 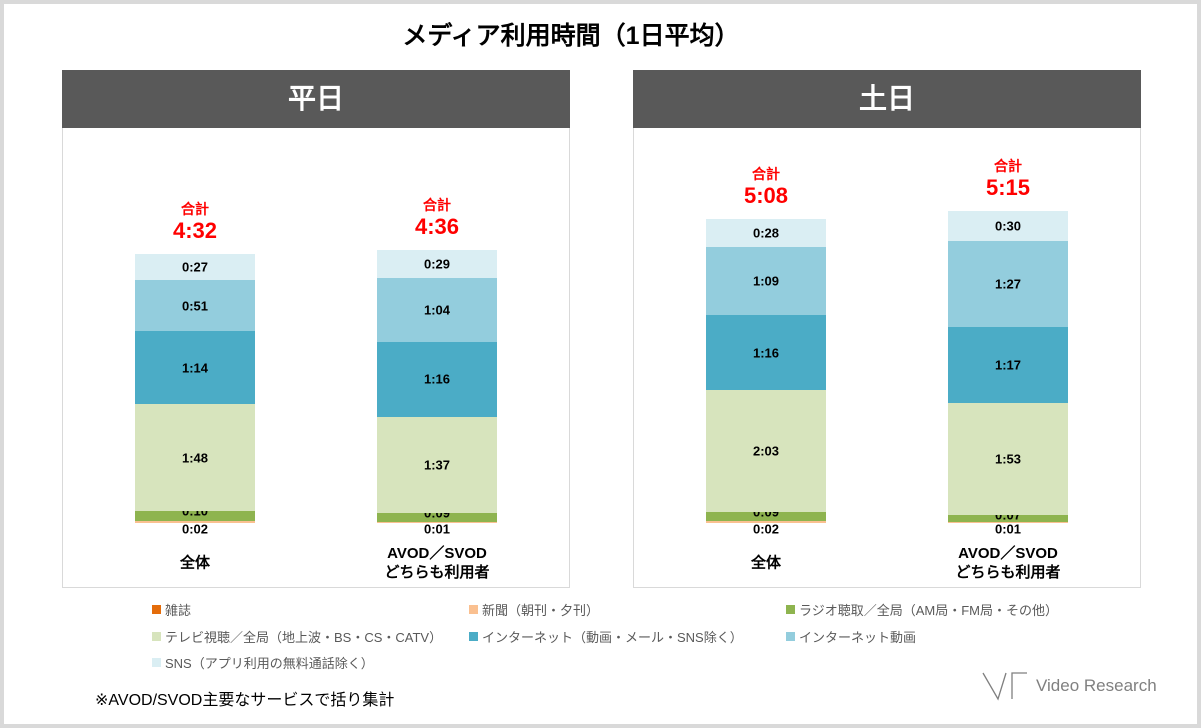 I want to click on panel-header: 土日, so click(x=887, y=99).